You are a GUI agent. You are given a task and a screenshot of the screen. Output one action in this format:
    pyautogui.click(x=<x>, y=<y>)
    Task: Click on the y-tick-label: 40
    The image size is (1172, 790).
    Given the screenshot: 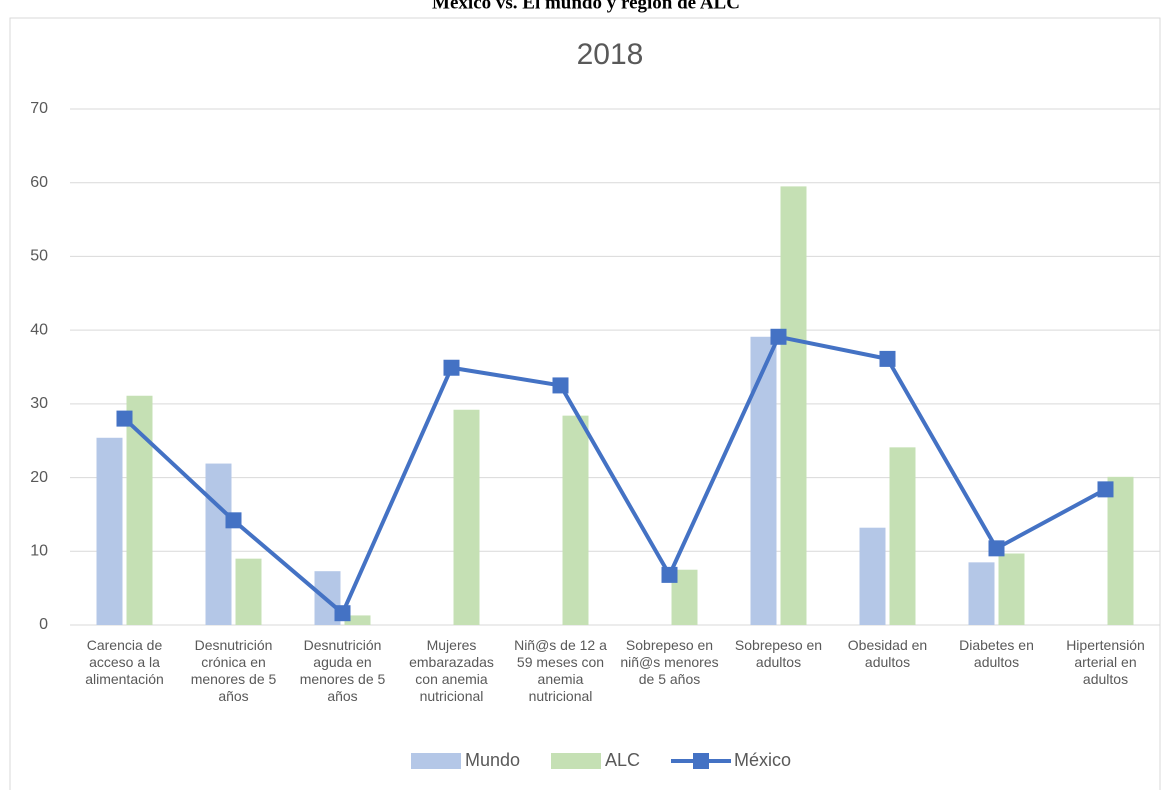 What is the action you would take?
    pyautogui.click(x=39, y=329)
    